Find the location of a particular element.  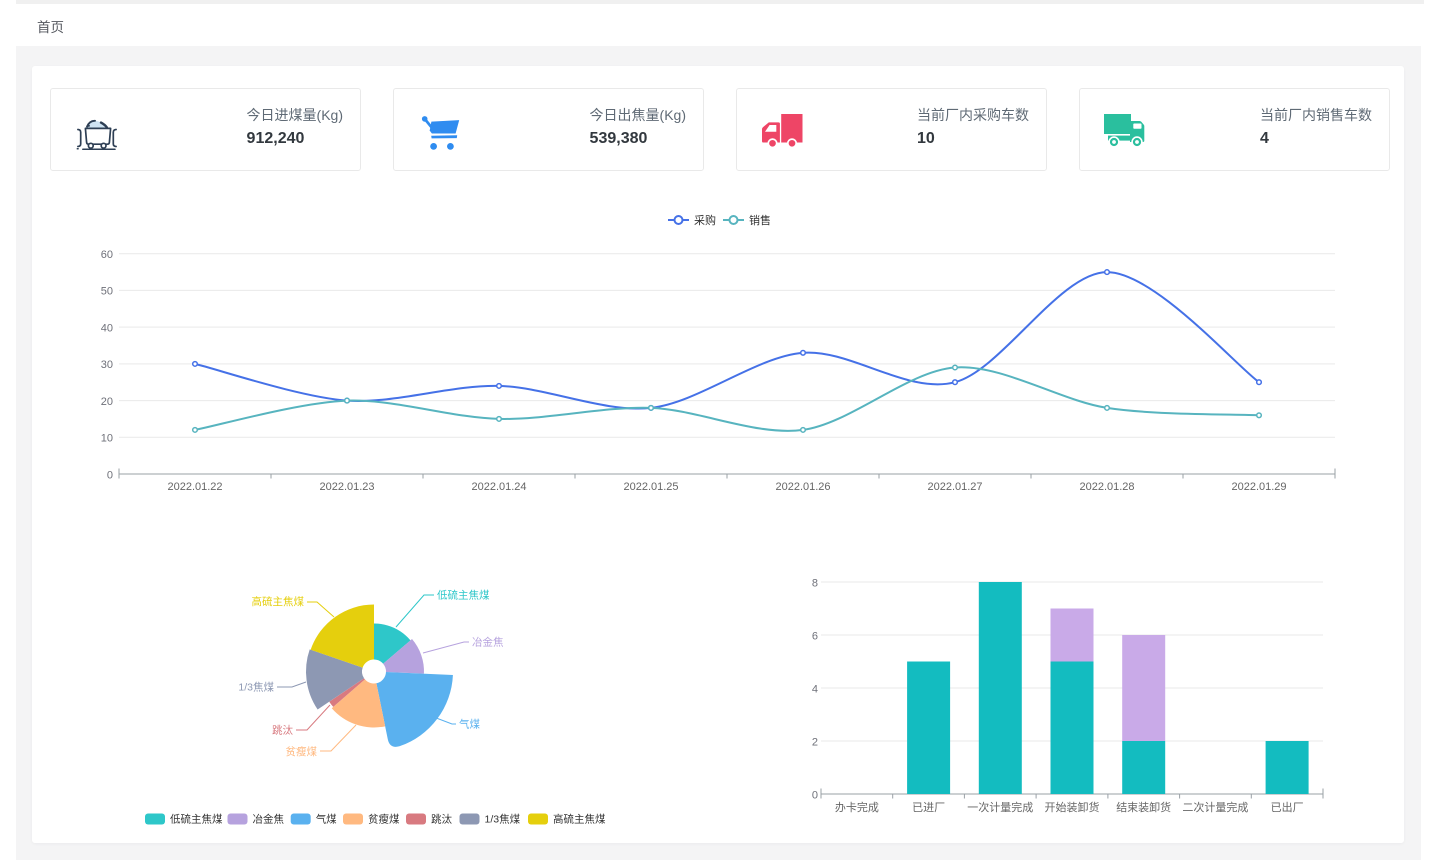

svg-text: 2022.01.29 is located at coordinates (1258, 487).